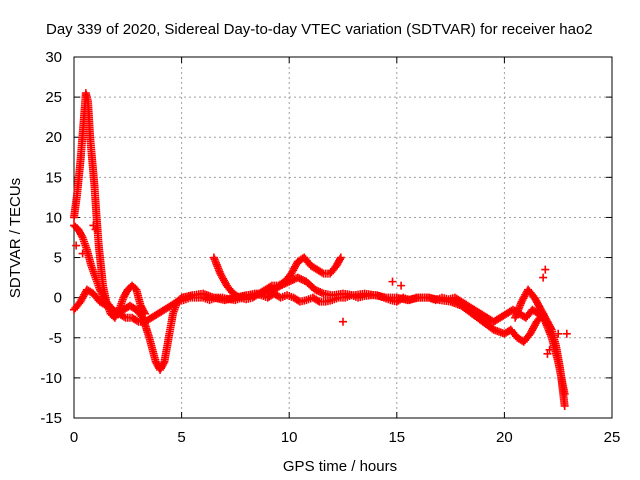 Image resolution: width=640 pixels, height=480 pixels. Describe the element at coordinates (53, 137) in the screenshot. I see `y-tick-label: 20` at that location.